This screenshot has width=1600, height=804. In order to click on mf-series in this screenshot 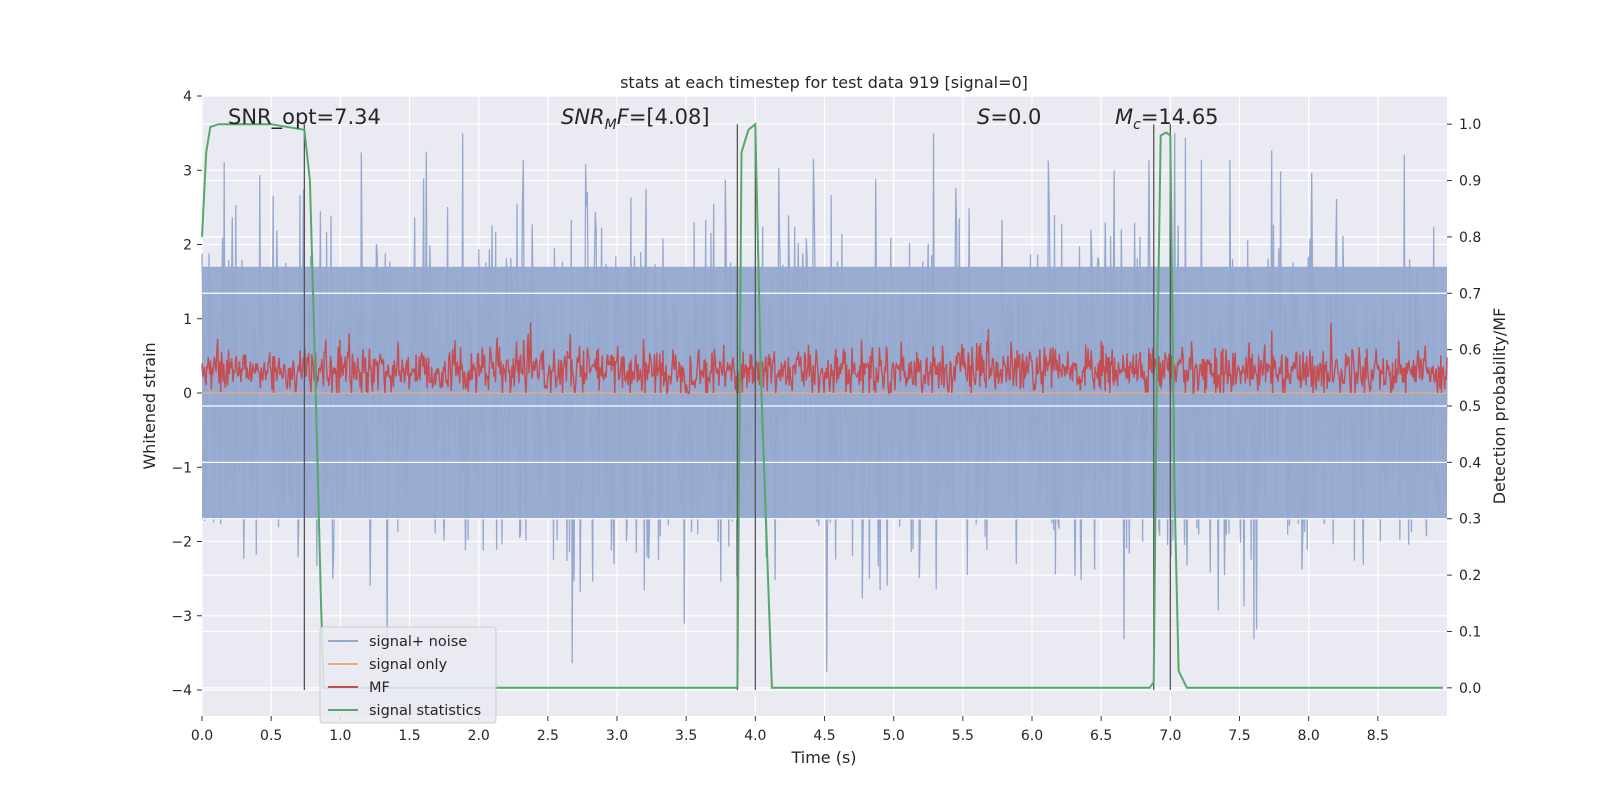, I will do `click(824, 358)`.